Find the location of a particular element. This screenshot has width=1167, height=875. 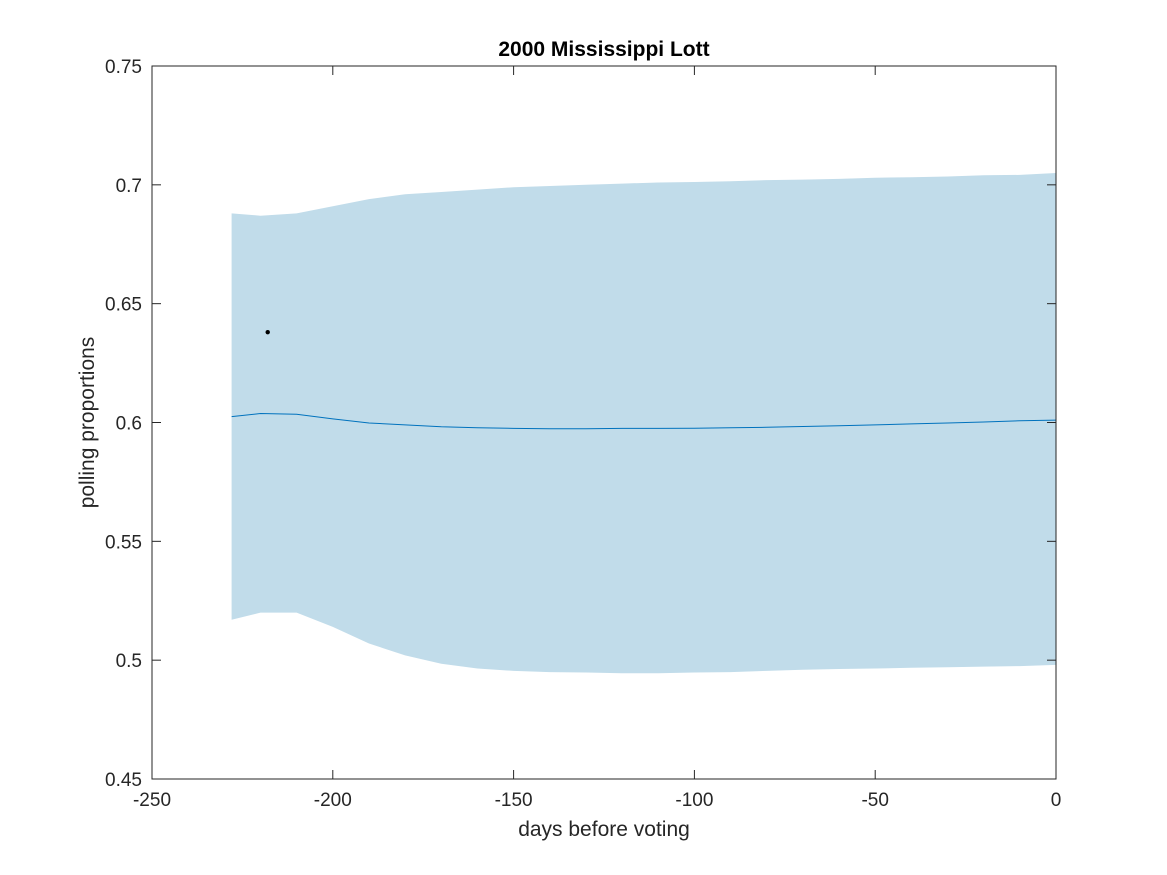

x-tick-label: -50 is located at coordinates (874, 800).